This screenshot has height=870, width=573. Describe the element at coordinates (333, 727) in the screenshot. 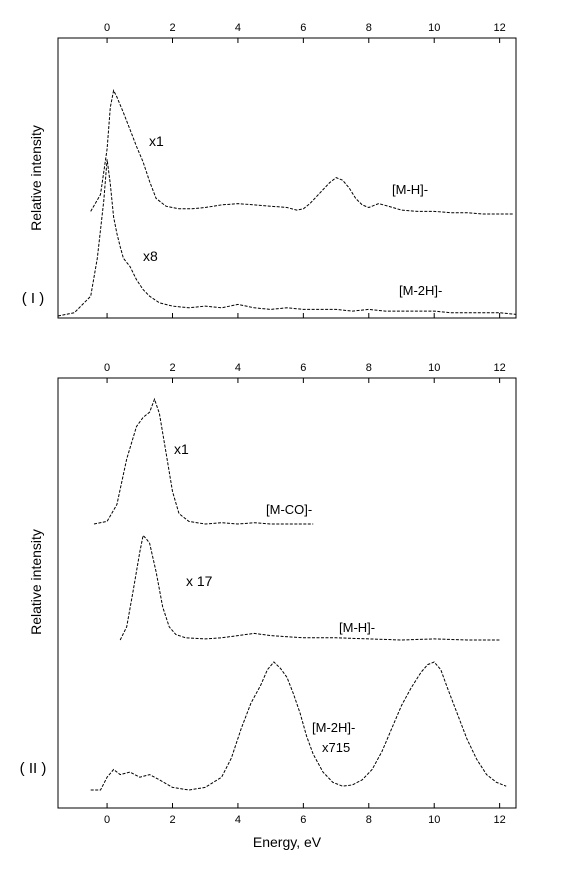

I see `series-label-series-3: [M-2H]-` at that location.